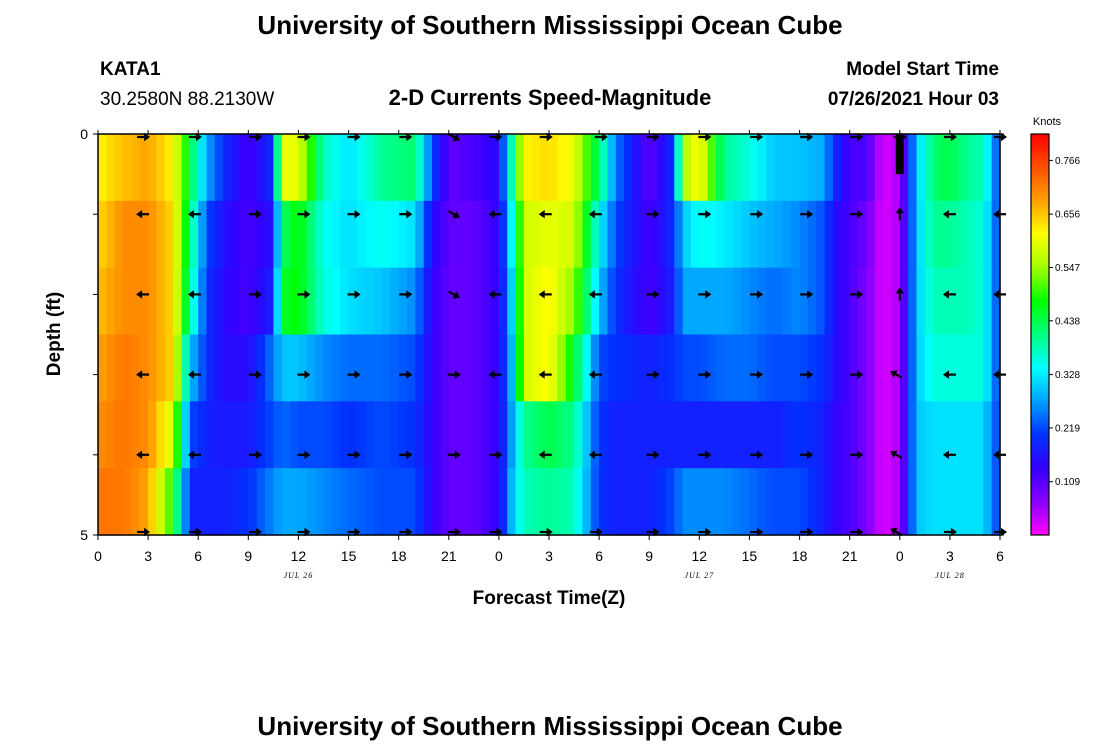  Describe the element at coordinates (750, 556) in the screenshot. I see `x-tick-label: 15` at that location.